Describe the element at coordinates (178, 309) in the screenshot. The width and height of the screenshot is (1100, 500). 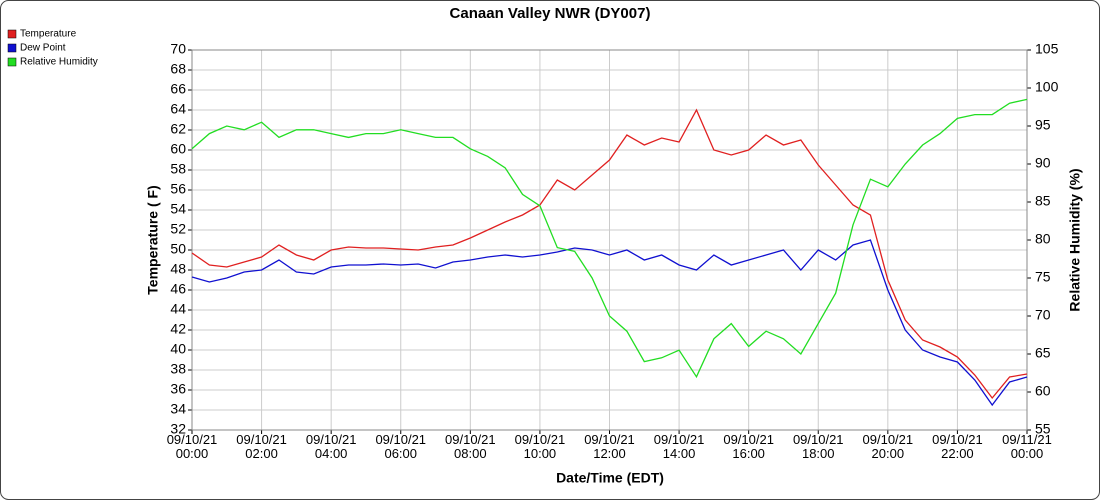
I see `y-tick-label: 44` at that location.